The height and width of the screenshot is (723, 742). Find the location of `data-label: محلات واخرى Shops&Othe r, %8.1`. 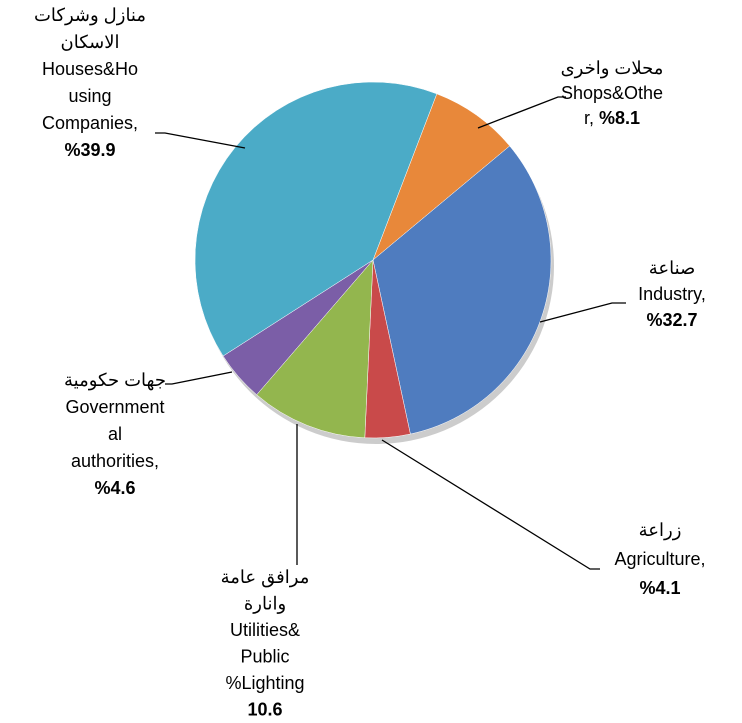

data-label: محلات واخرى Shops&Othe r, %8.1 is located at coordinates (612, 93).